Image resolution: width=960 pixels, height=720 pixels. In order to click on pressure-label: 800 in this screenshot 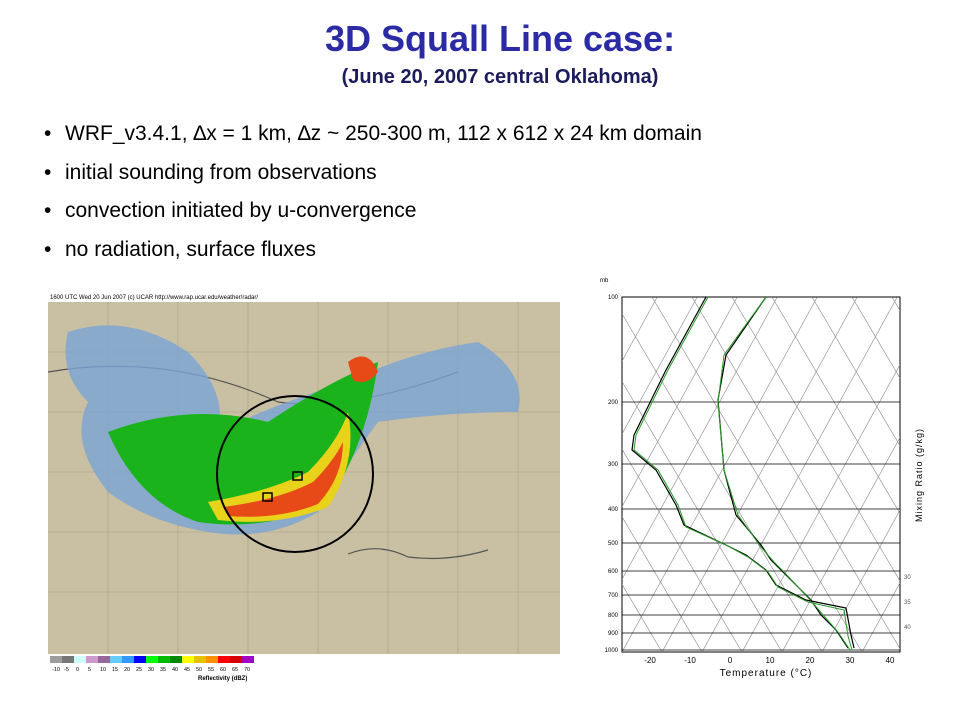, I will do `click(613, 616)`.